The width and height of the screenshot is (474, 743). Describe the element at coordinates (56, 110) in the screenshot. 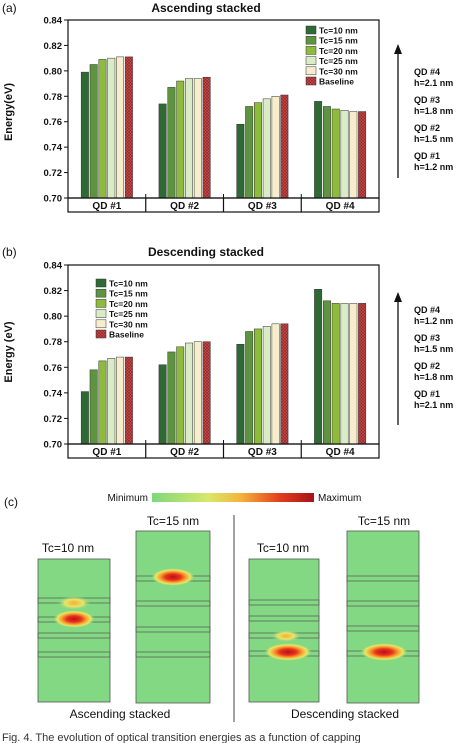

I see `panel-a-y-axis: 0.70 0.72 0.74 0.76 0.78 0.80 0.82 0.84` at that location.